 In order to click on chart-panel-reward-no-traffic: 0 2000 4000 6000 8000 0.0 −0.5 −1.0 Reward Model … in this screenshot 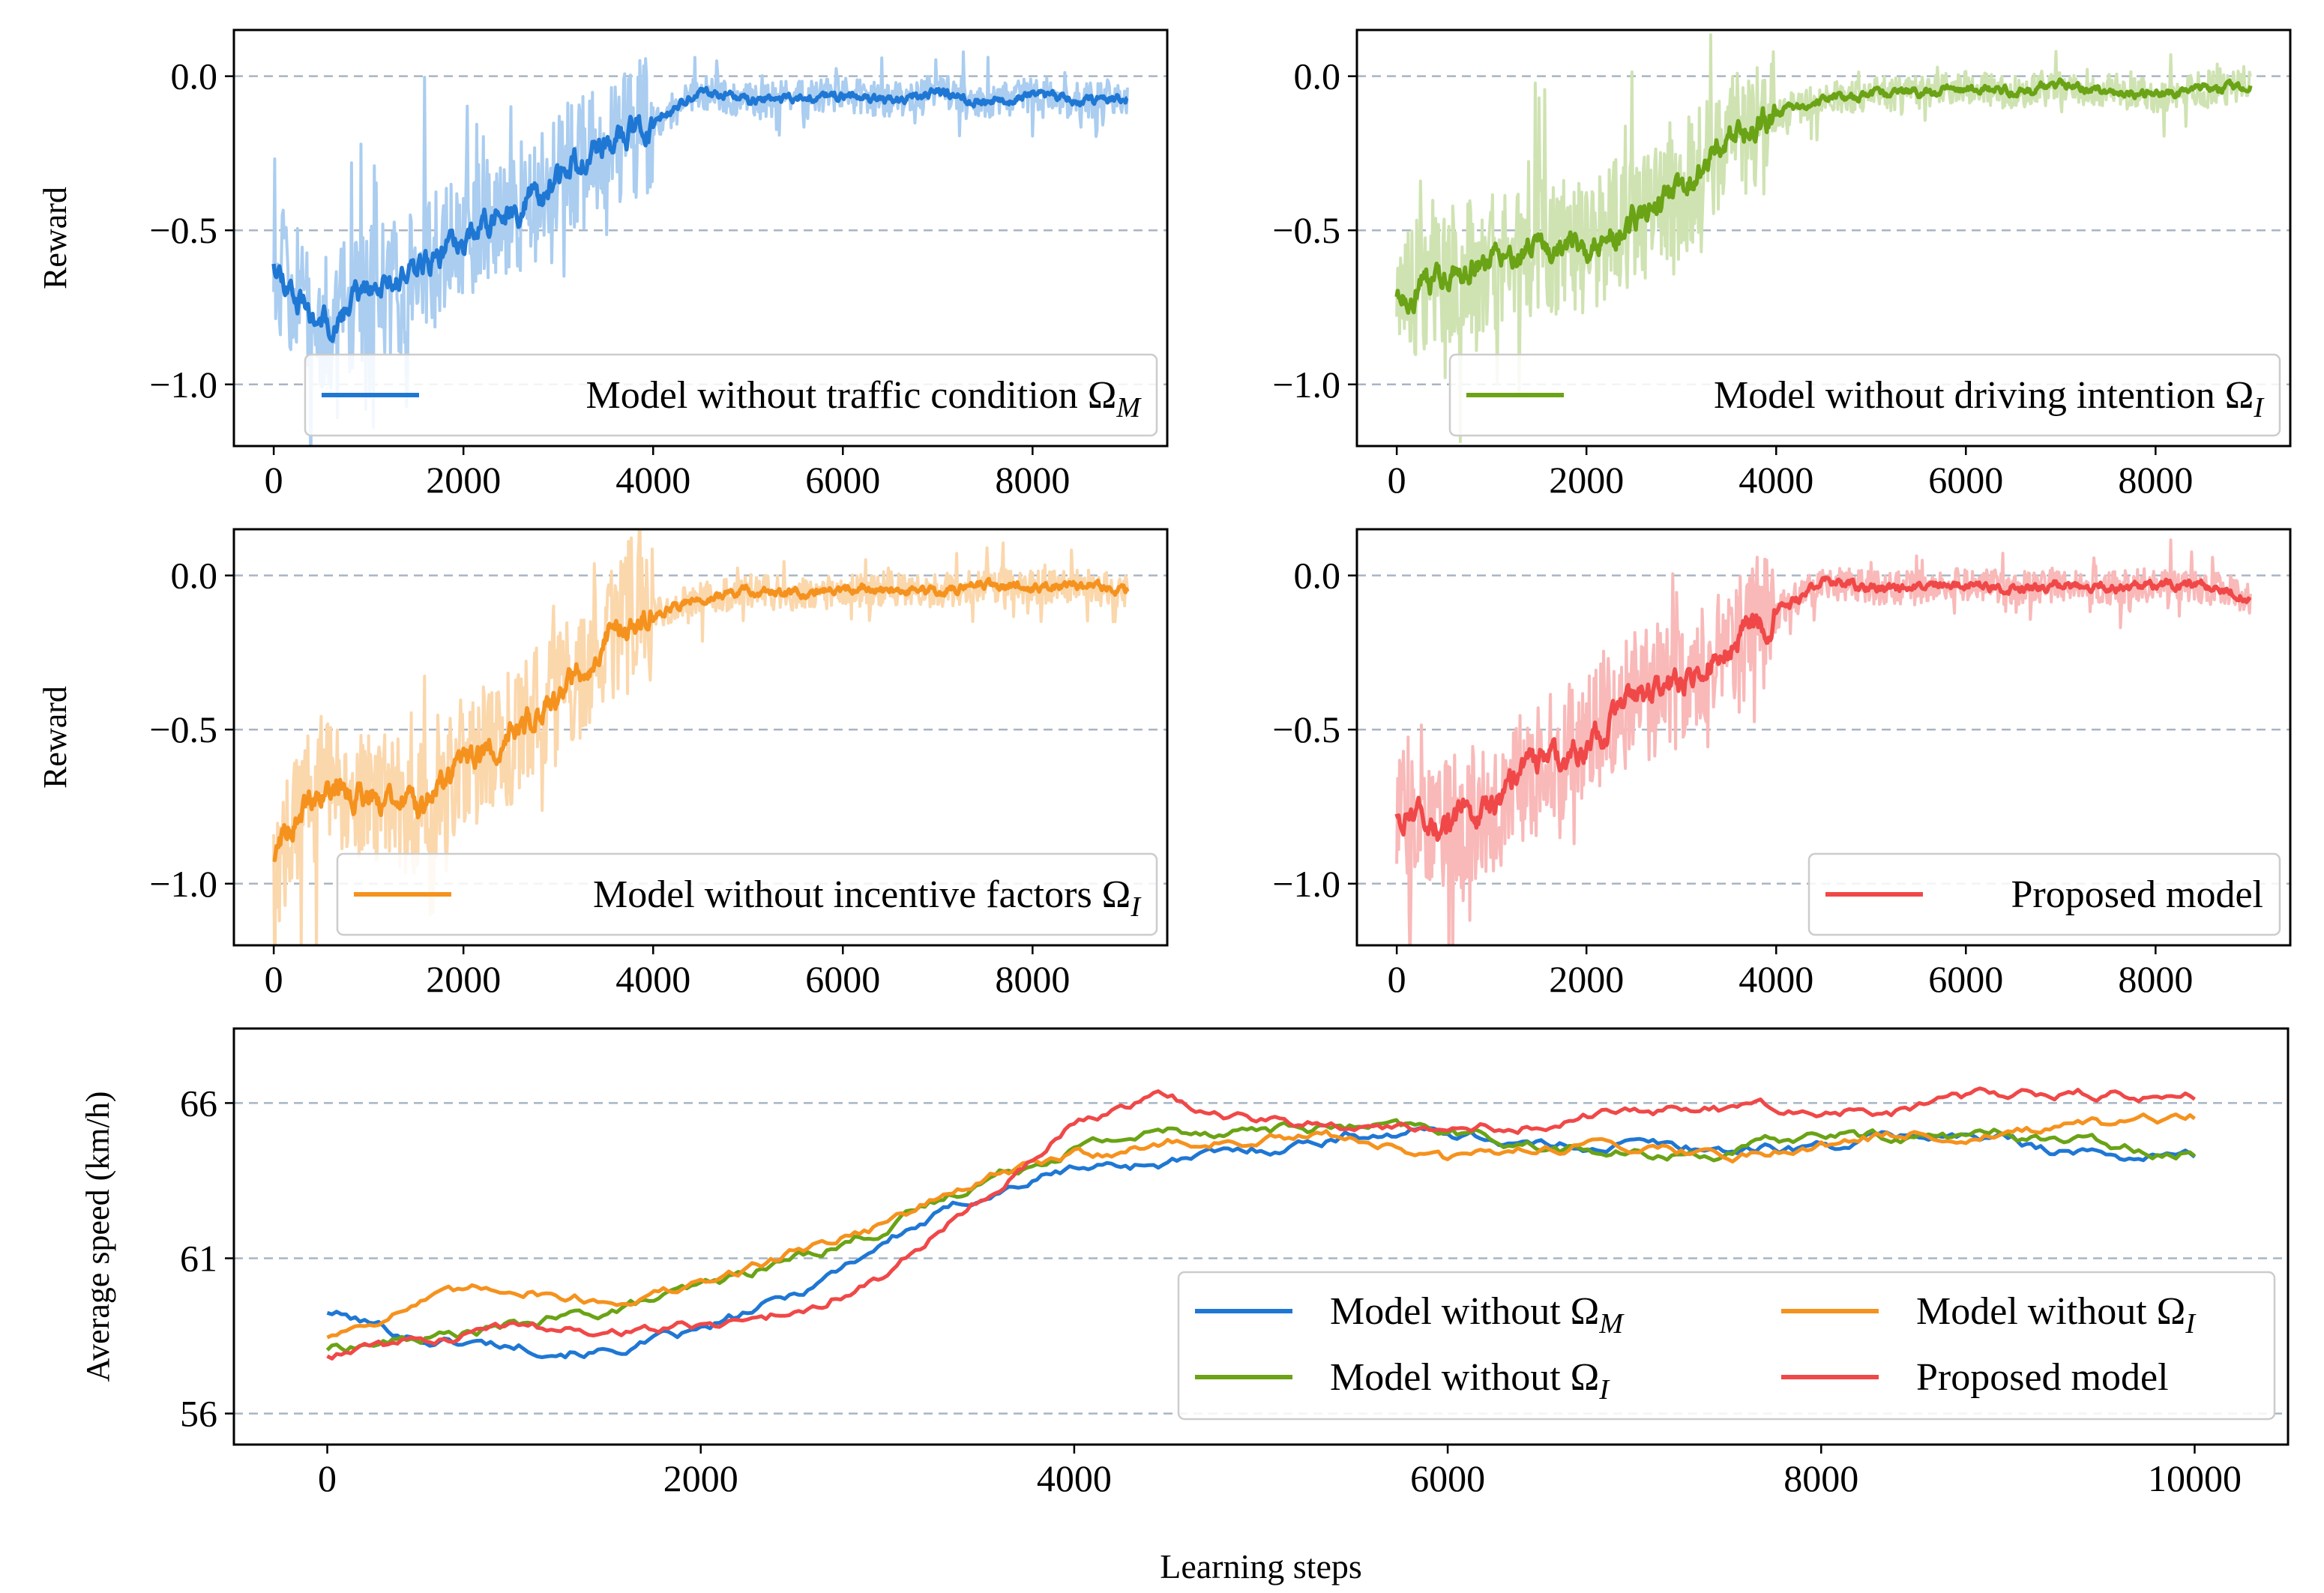, I will do `click(603, 264)`.